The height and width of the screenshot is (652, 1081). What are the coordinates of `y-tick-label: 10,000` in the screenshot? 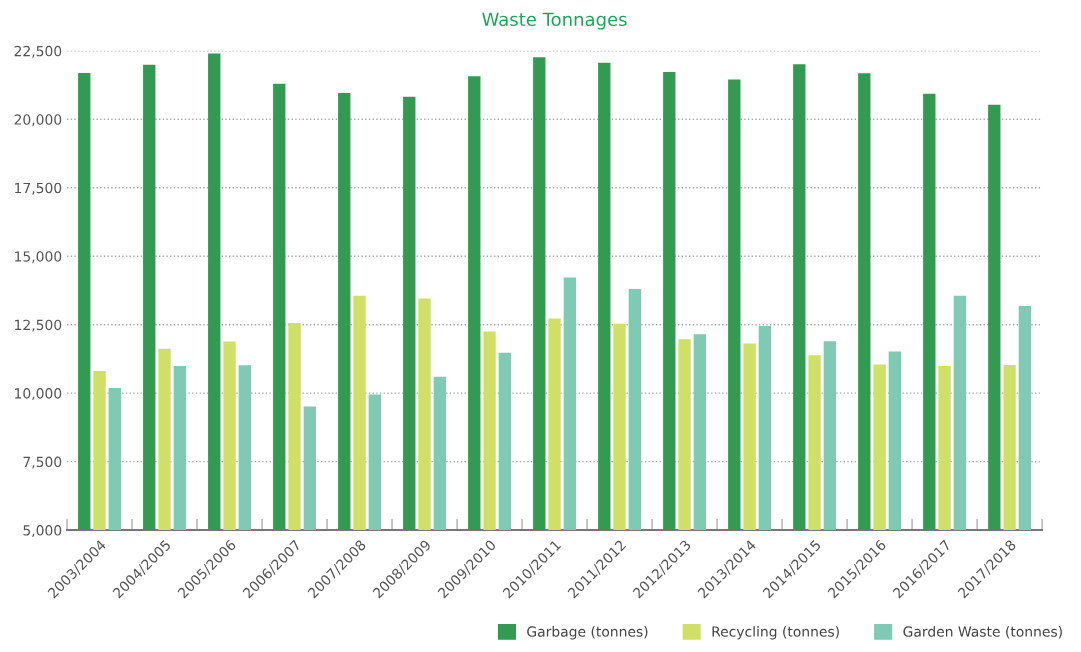 It's located at (38, 394).